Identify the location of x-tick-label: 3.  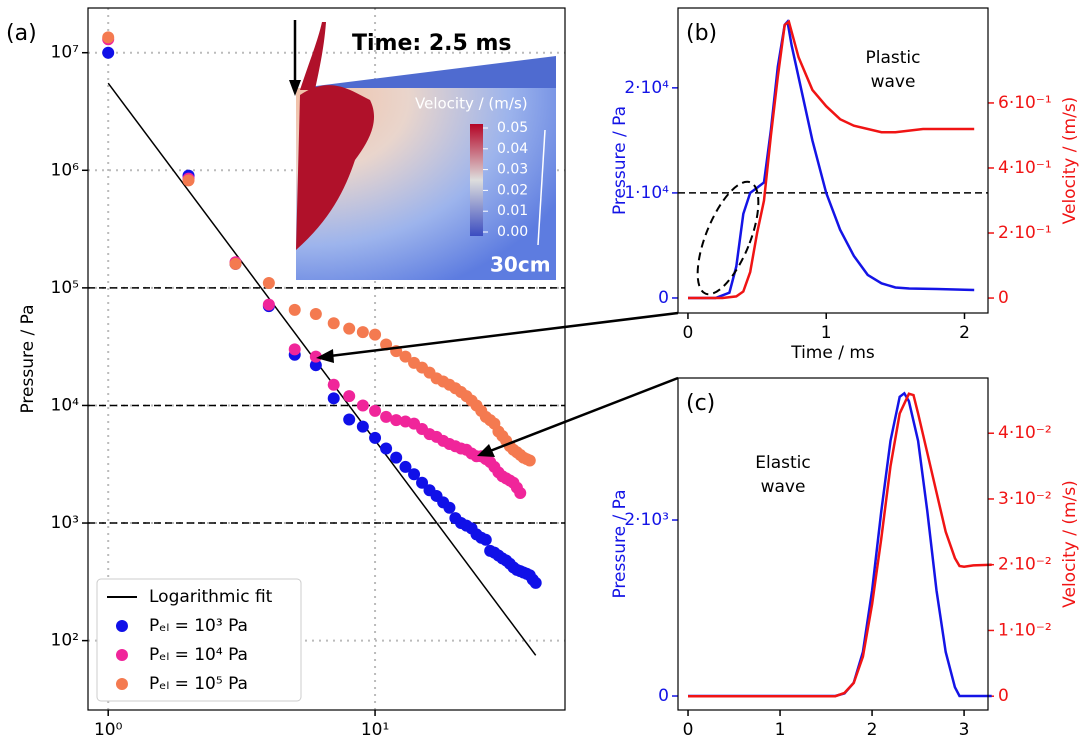
(964, 729).